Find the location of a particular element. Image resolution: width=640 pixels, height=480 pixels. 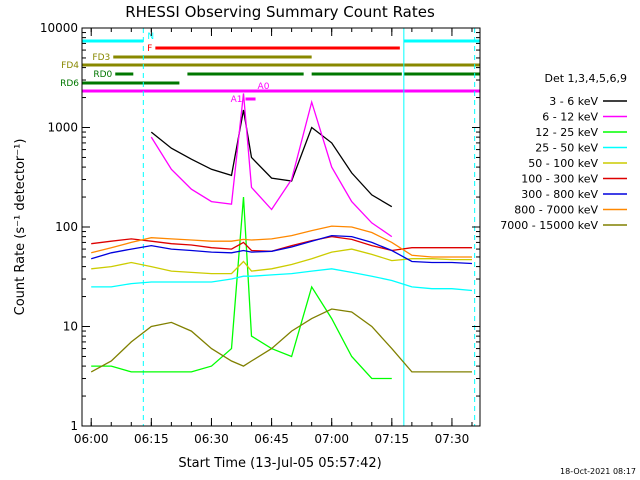

y-axis-label: Count Rate (s⁻¹ detector⁻¹) is located at coordinates (20, 227).